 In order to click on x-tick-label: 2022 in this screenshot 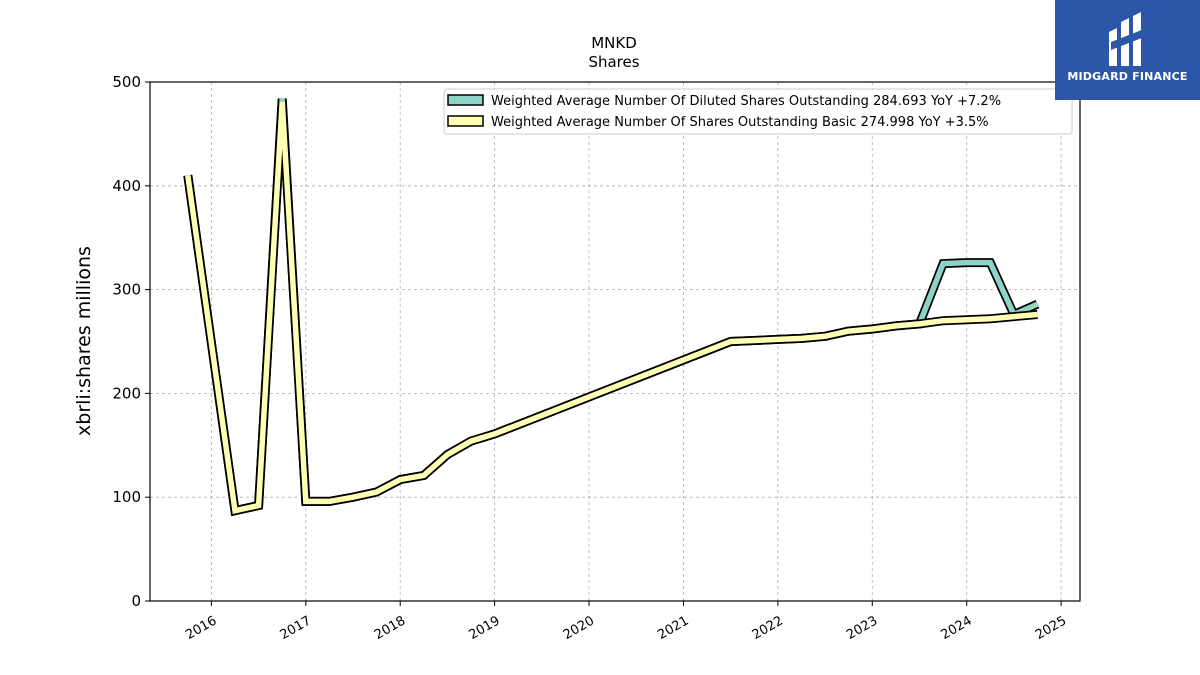, I will do `click(768, 628)`.